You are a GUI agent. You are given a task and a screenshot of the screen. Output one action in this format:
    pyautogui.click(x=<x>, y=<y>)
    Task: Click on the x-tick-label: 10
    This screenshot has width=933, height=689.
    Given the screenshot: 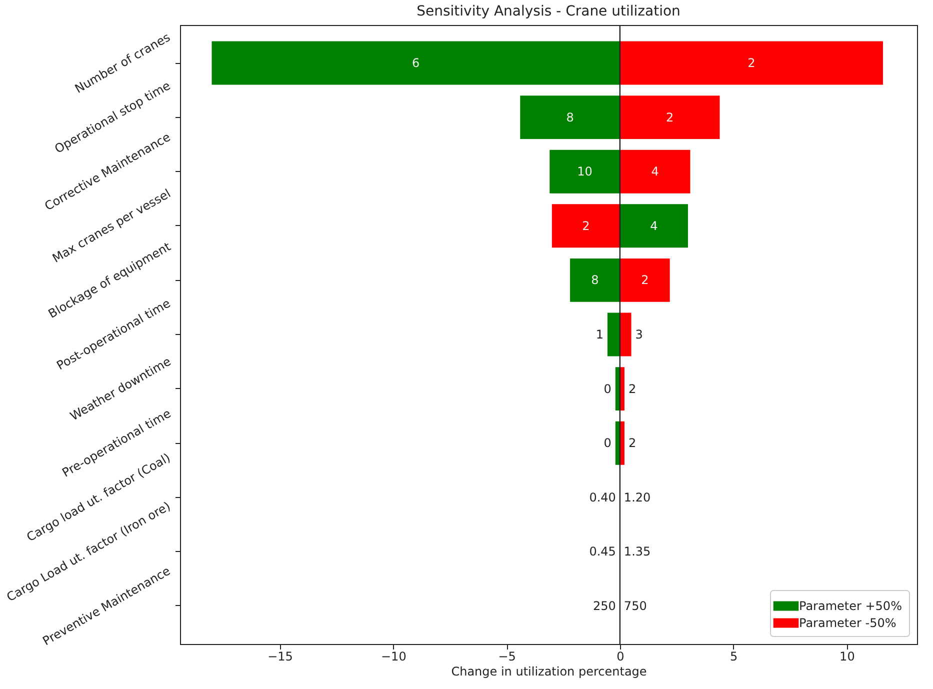 What is the action you would take?
    pyautogui.click(x=847, y=657)
    